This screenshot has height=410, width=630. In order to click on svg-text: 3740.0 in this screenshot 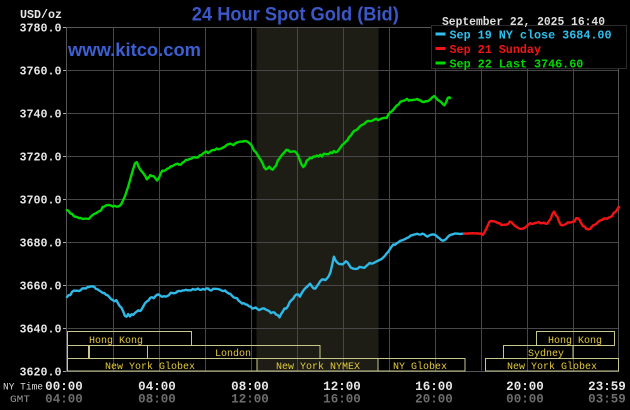, I will do `click(41, 115)`.